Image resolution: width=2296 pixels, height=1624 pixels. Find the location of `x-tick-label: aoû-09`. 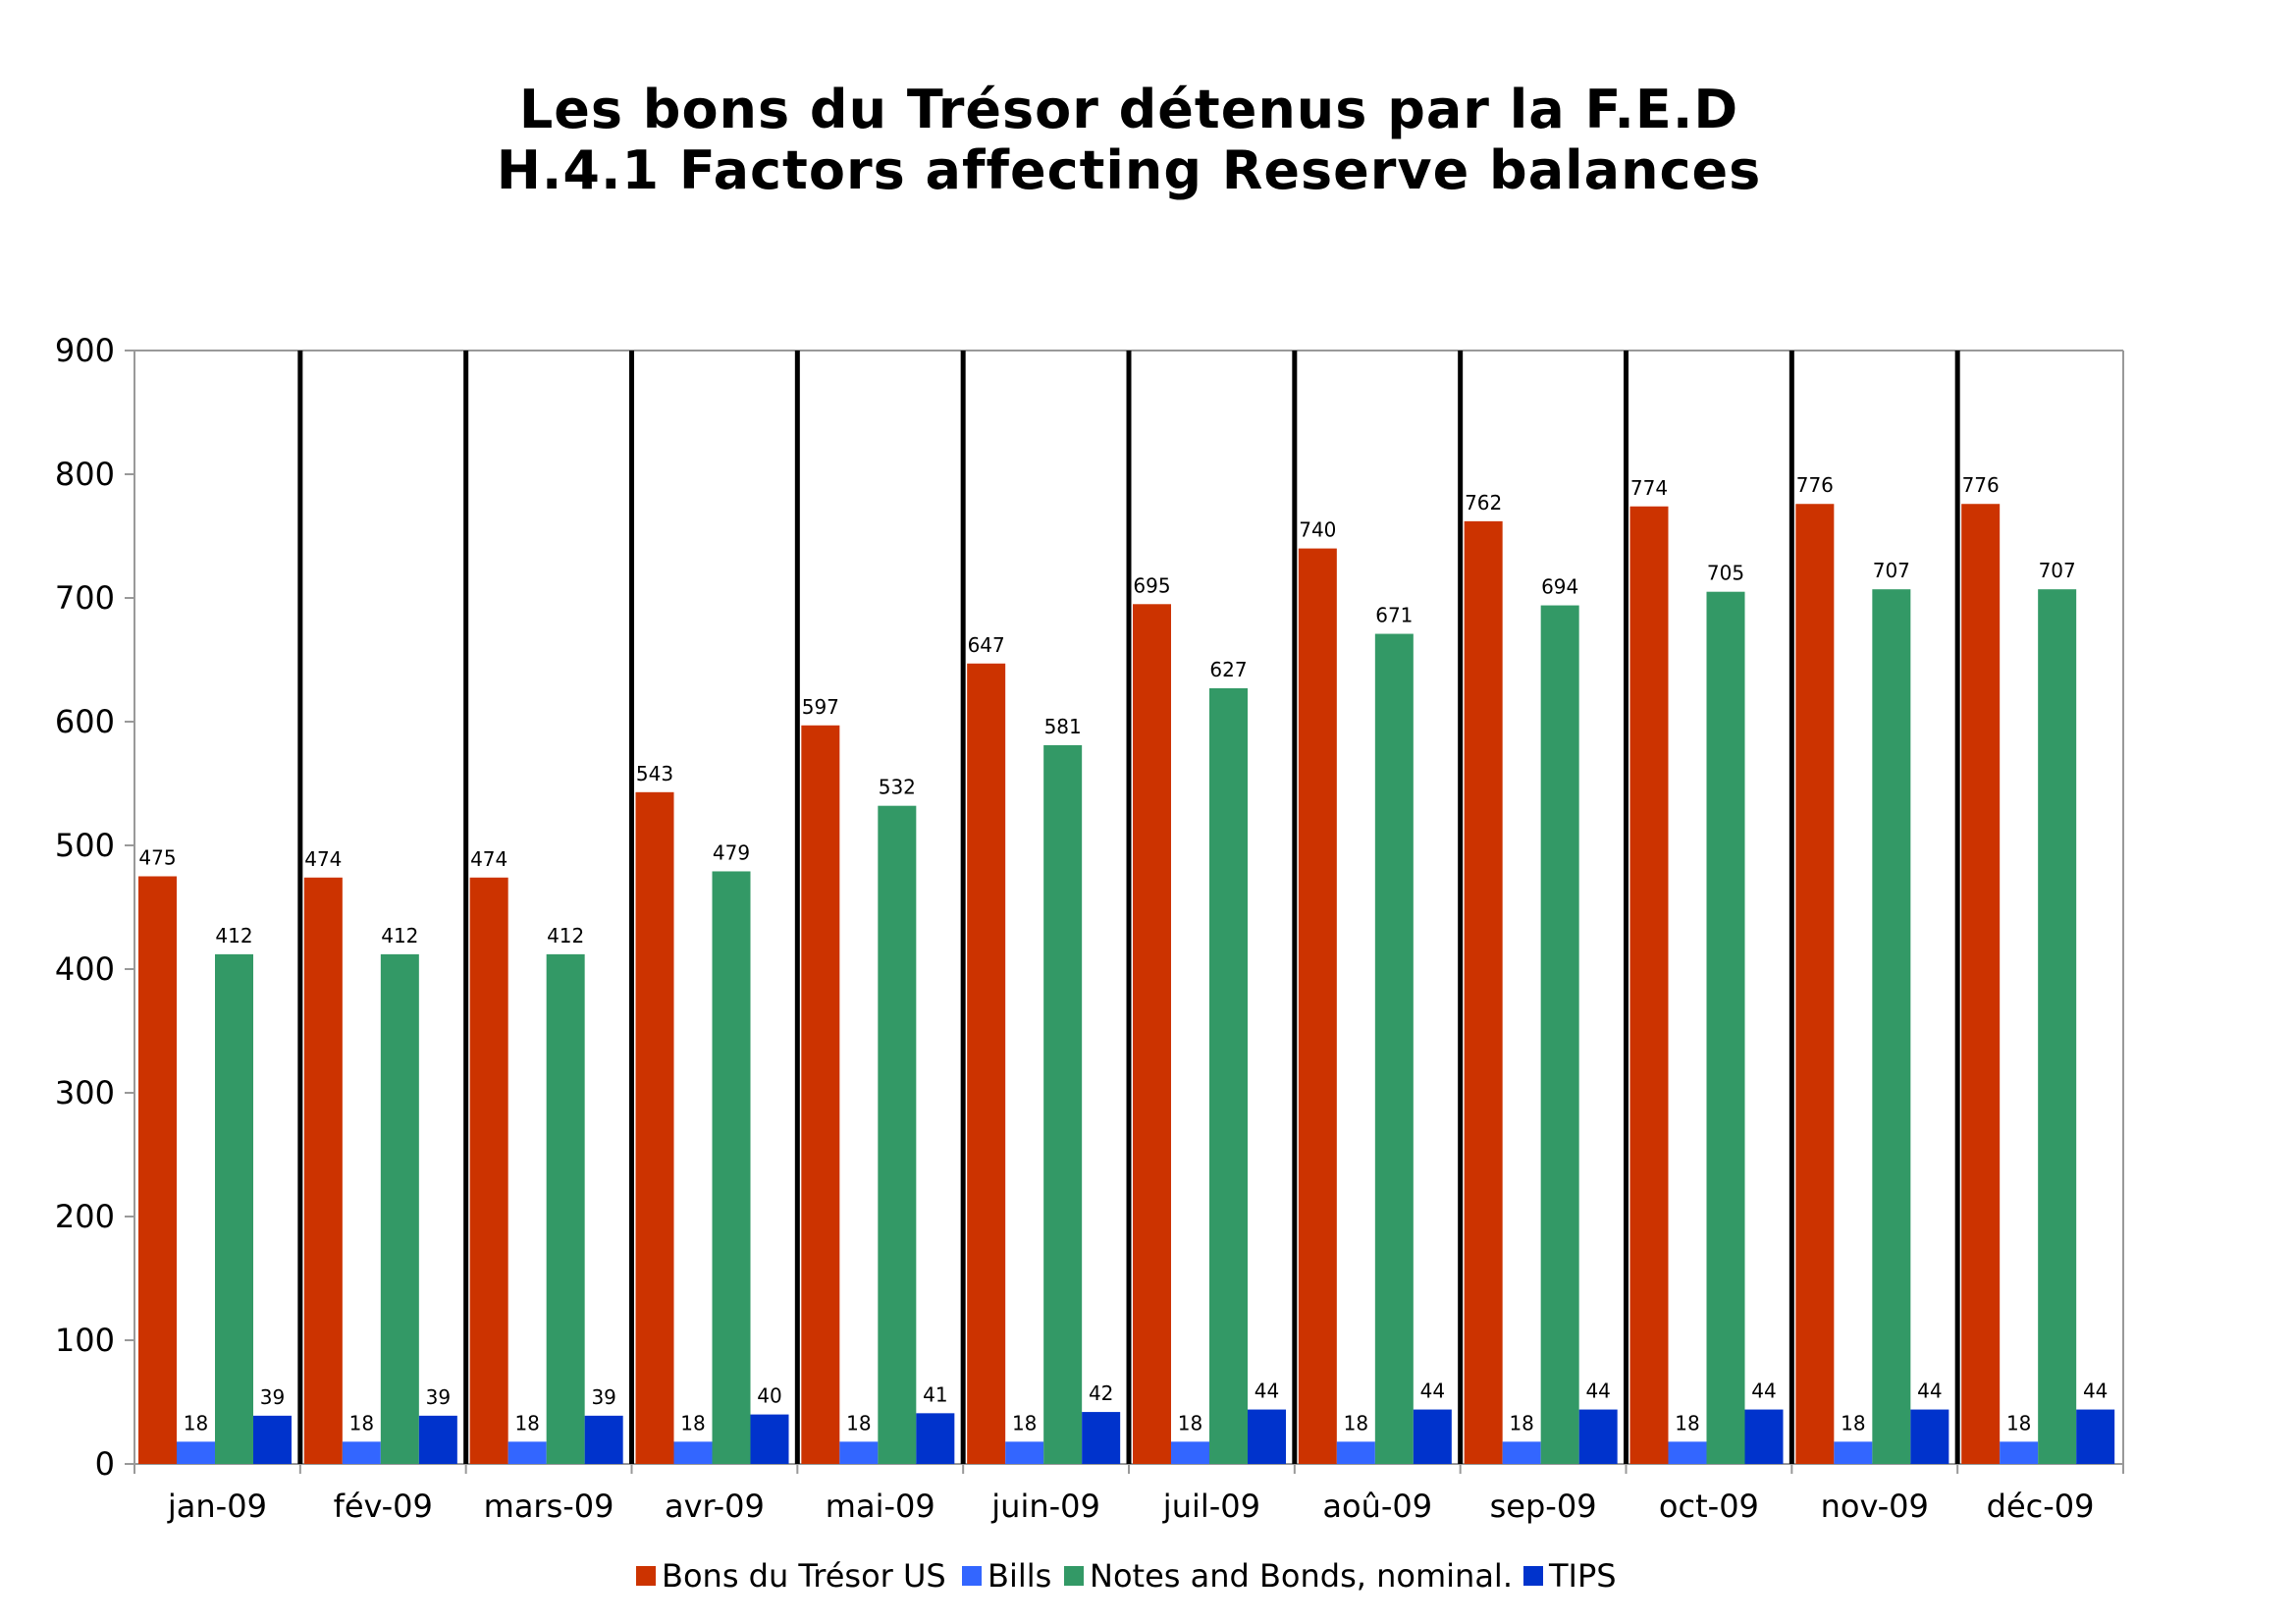

x-tick-label: aoû-09 is located at coordinates (1377, 1506).